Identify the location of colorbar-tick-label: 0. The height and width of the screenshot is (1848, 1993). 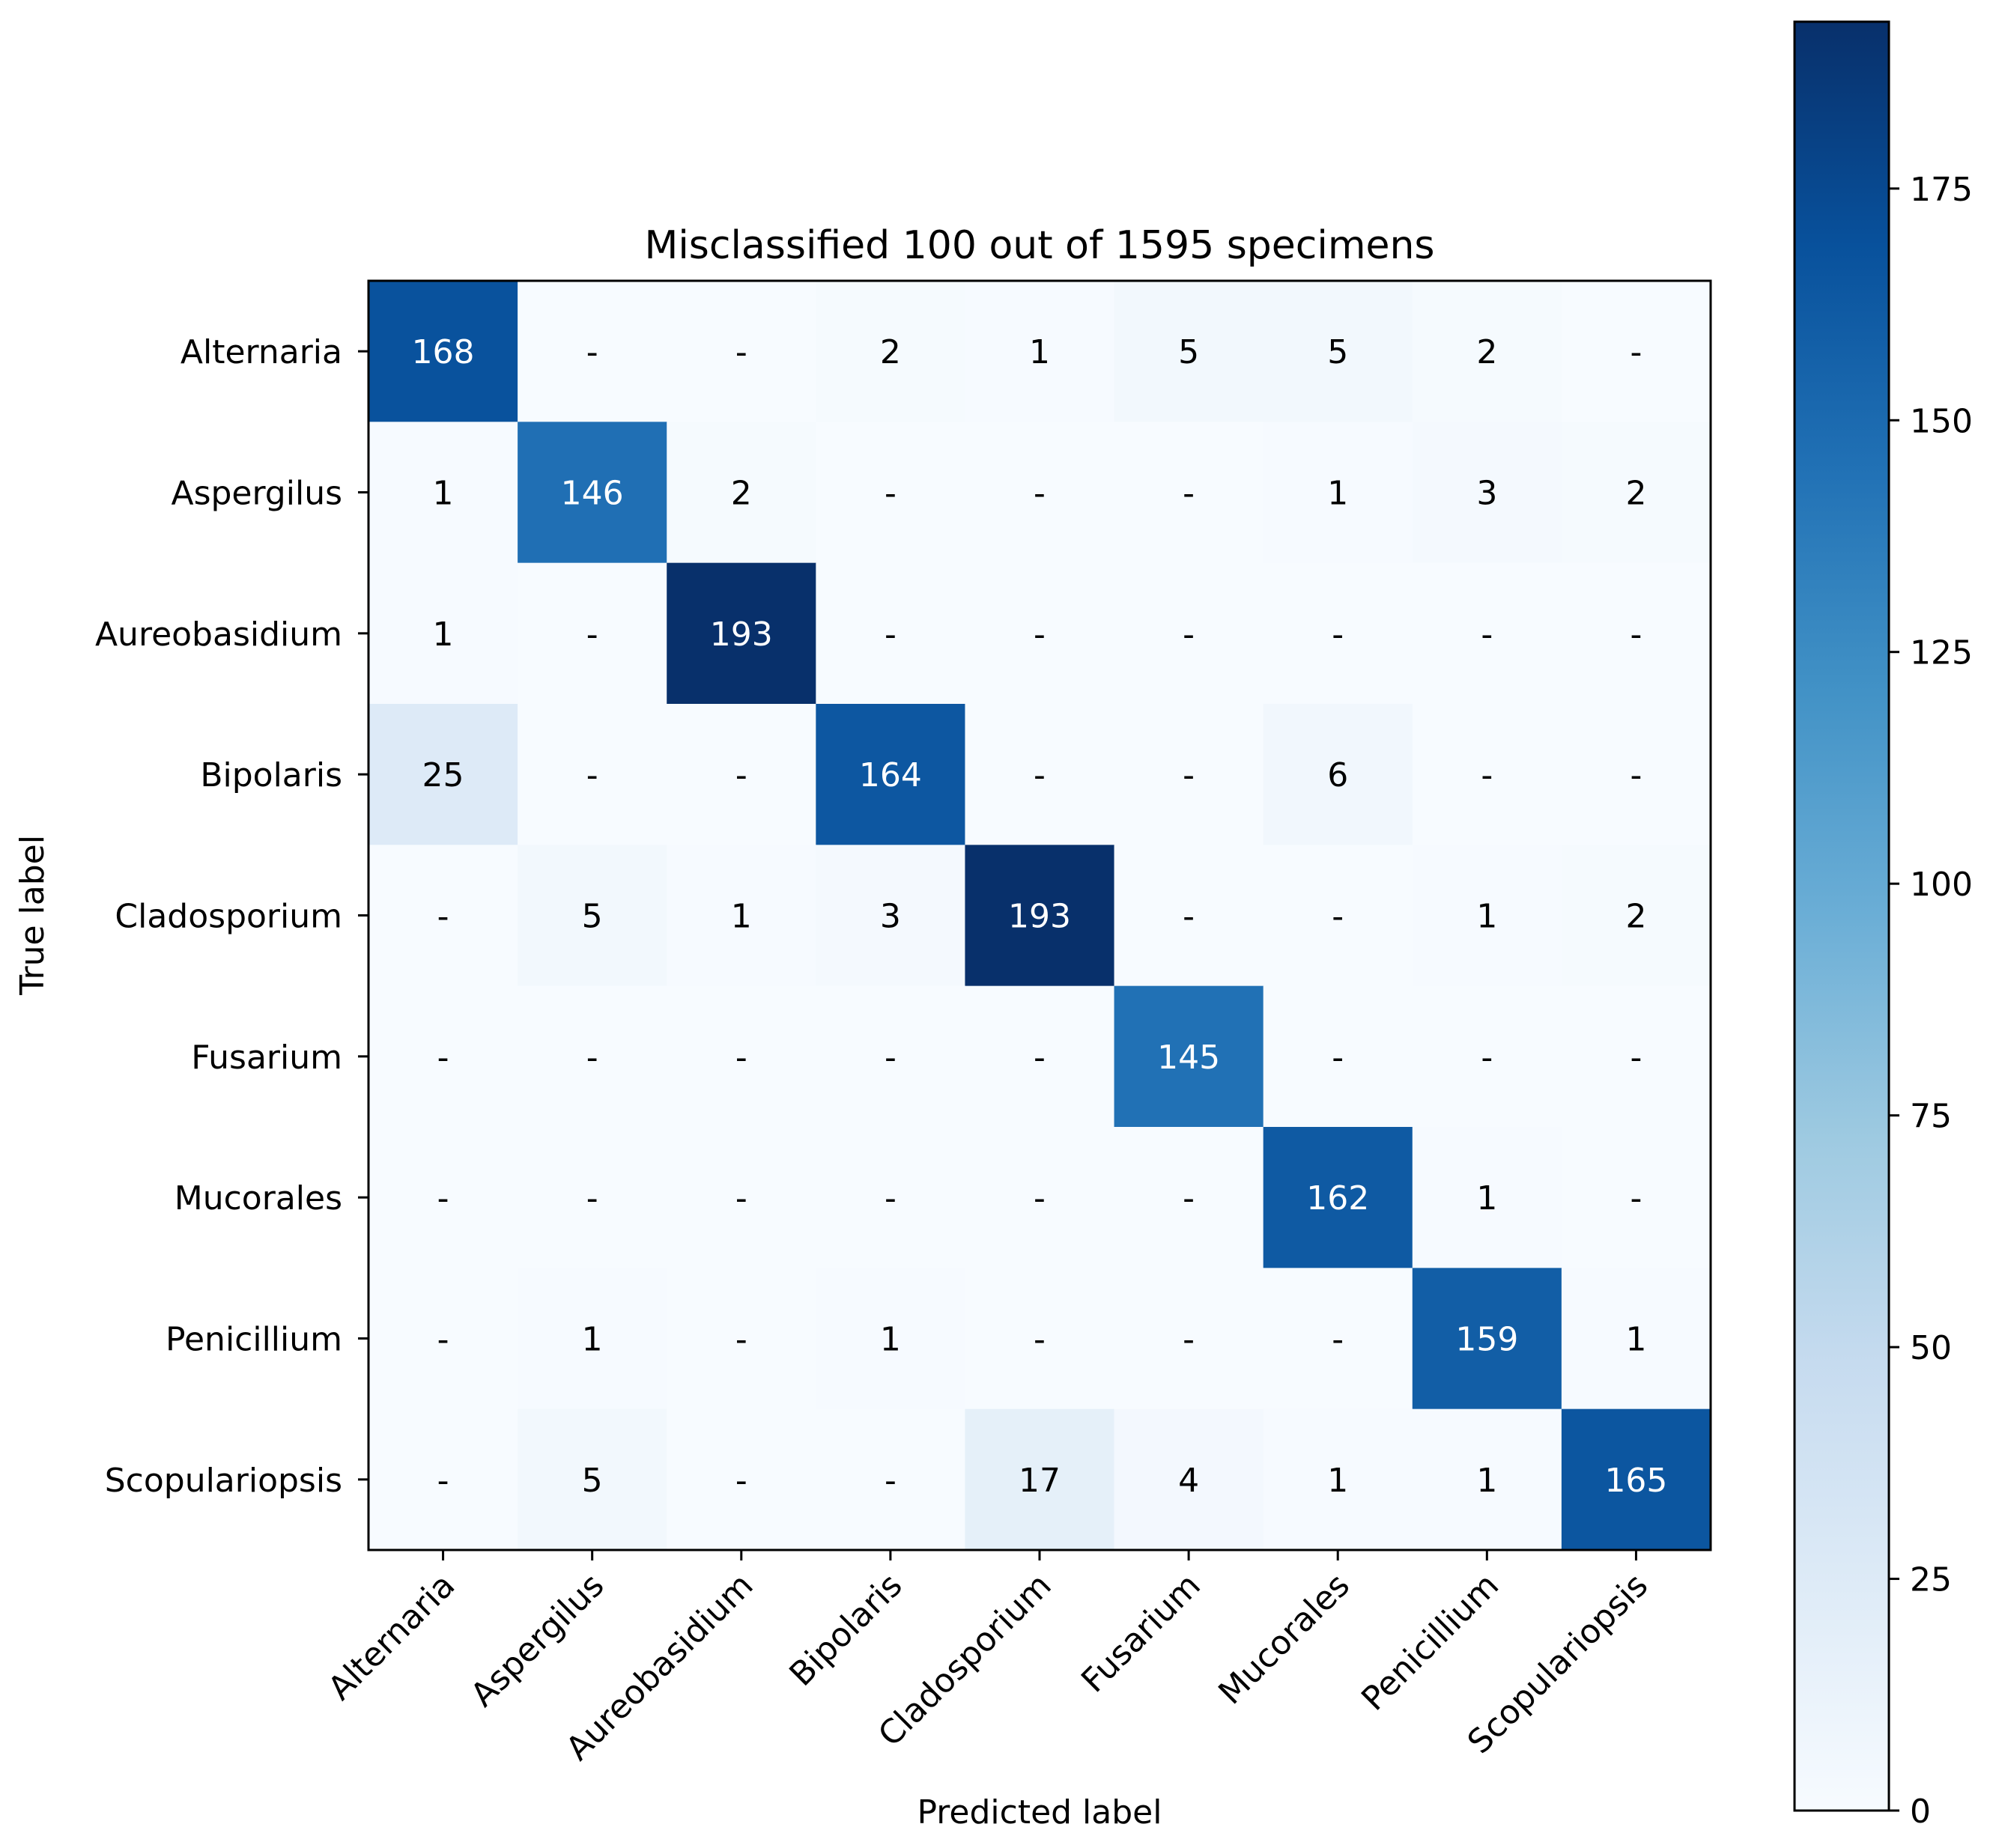
(1920, 1812).